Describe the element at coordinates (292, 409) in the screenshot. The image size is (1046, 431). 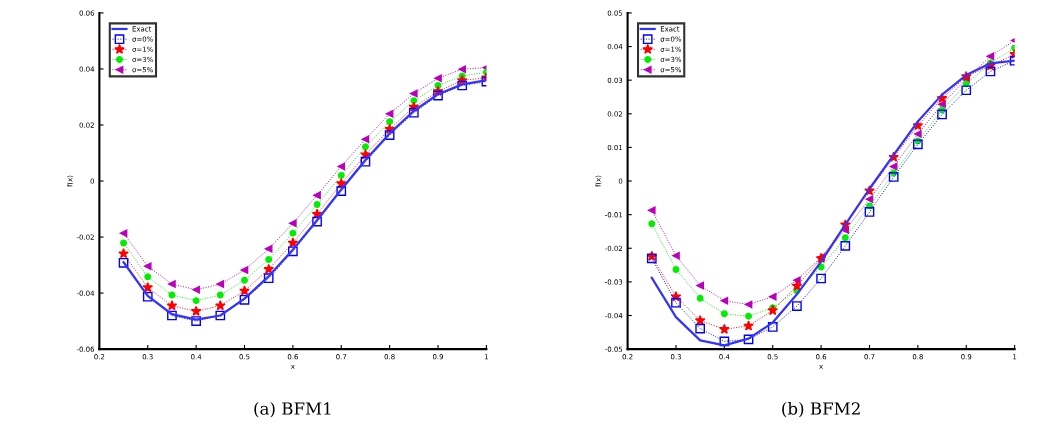
I see `text: (a) BFM1` at that location.